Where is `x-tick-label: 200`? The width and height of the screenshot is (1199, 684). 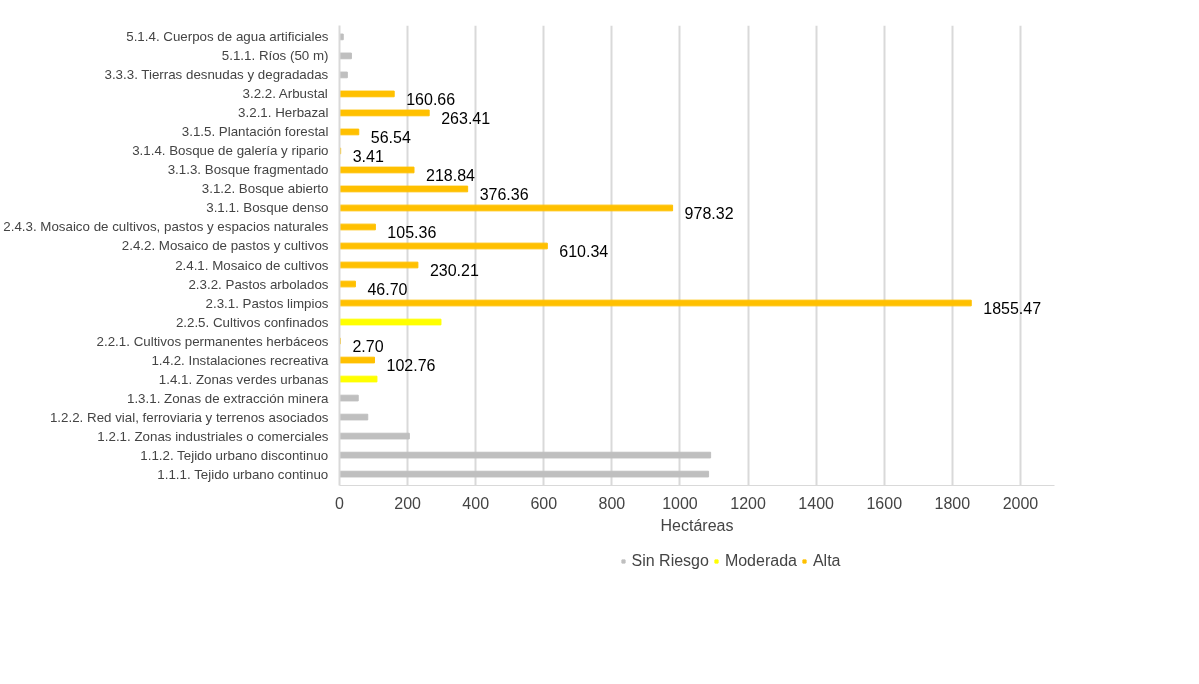 x-tick-label: 200 is located at coordinates (408, 503).